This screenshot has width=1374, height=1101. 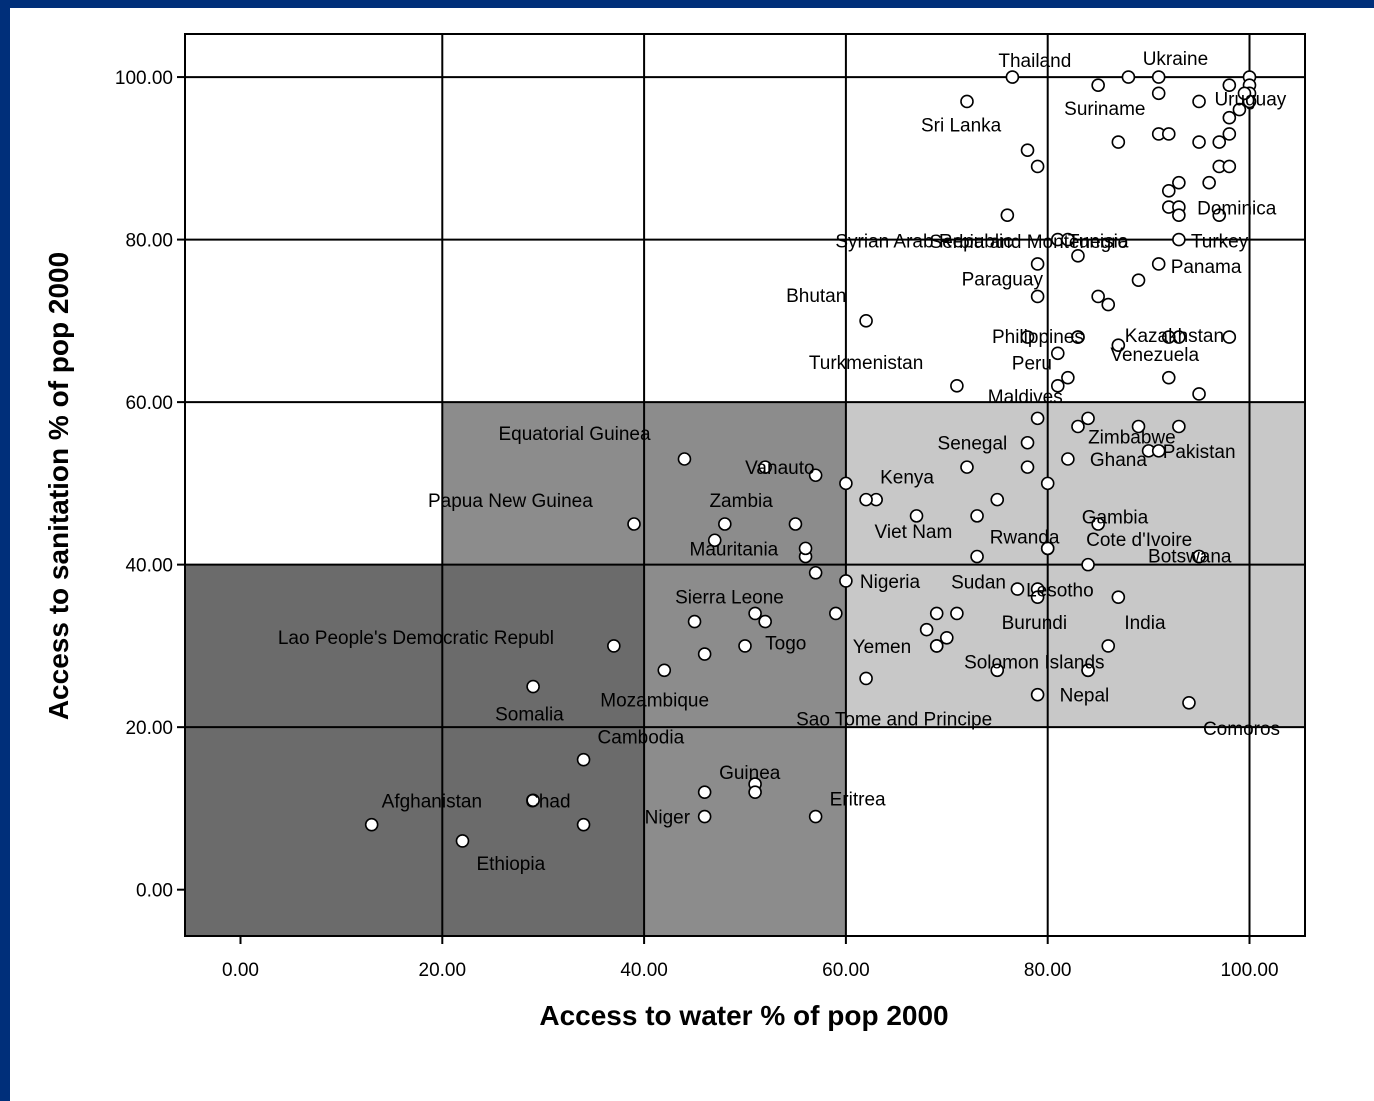 I want to click on point-label: Guinea, so click(x=750, y=773).